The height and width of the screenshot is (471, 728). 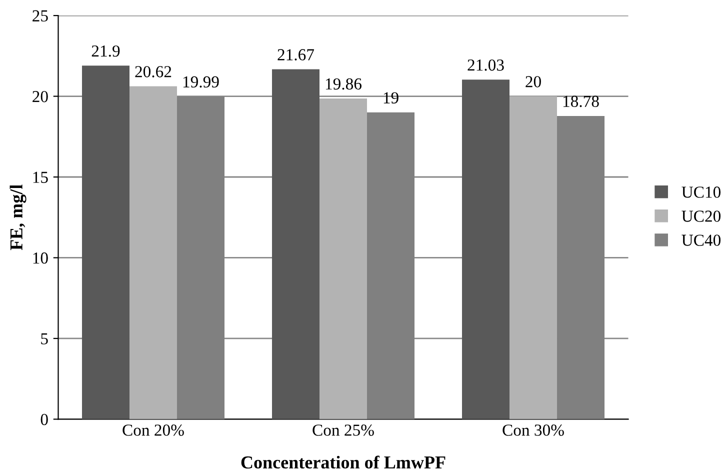 I want to click on x-axis-title: Concenteration of LmwPF, so click(x=343, y=462).